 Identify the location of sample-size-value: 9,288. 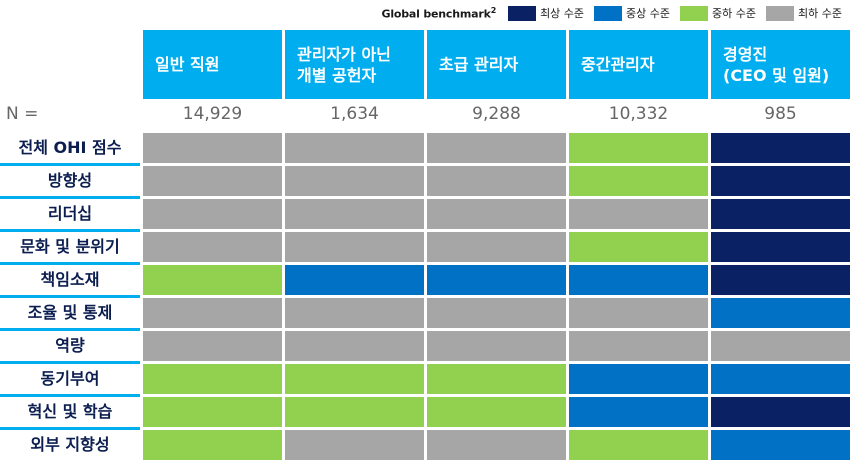
(496, 114).